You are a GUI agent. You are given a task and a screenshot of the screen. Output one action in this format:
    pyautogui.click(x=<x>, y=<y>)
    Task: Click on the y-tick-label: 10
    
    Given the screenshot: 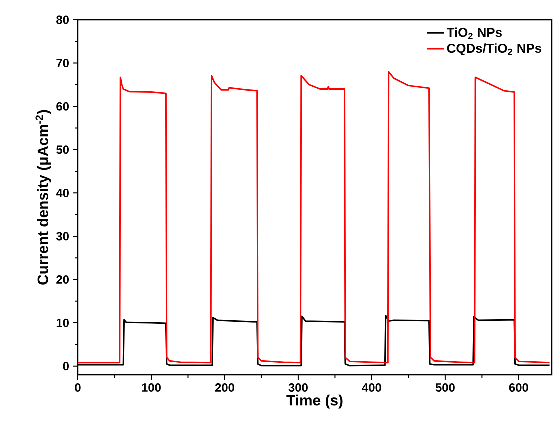 What is the action you would take?
    pyautogui.click(x=62, y=323)
    